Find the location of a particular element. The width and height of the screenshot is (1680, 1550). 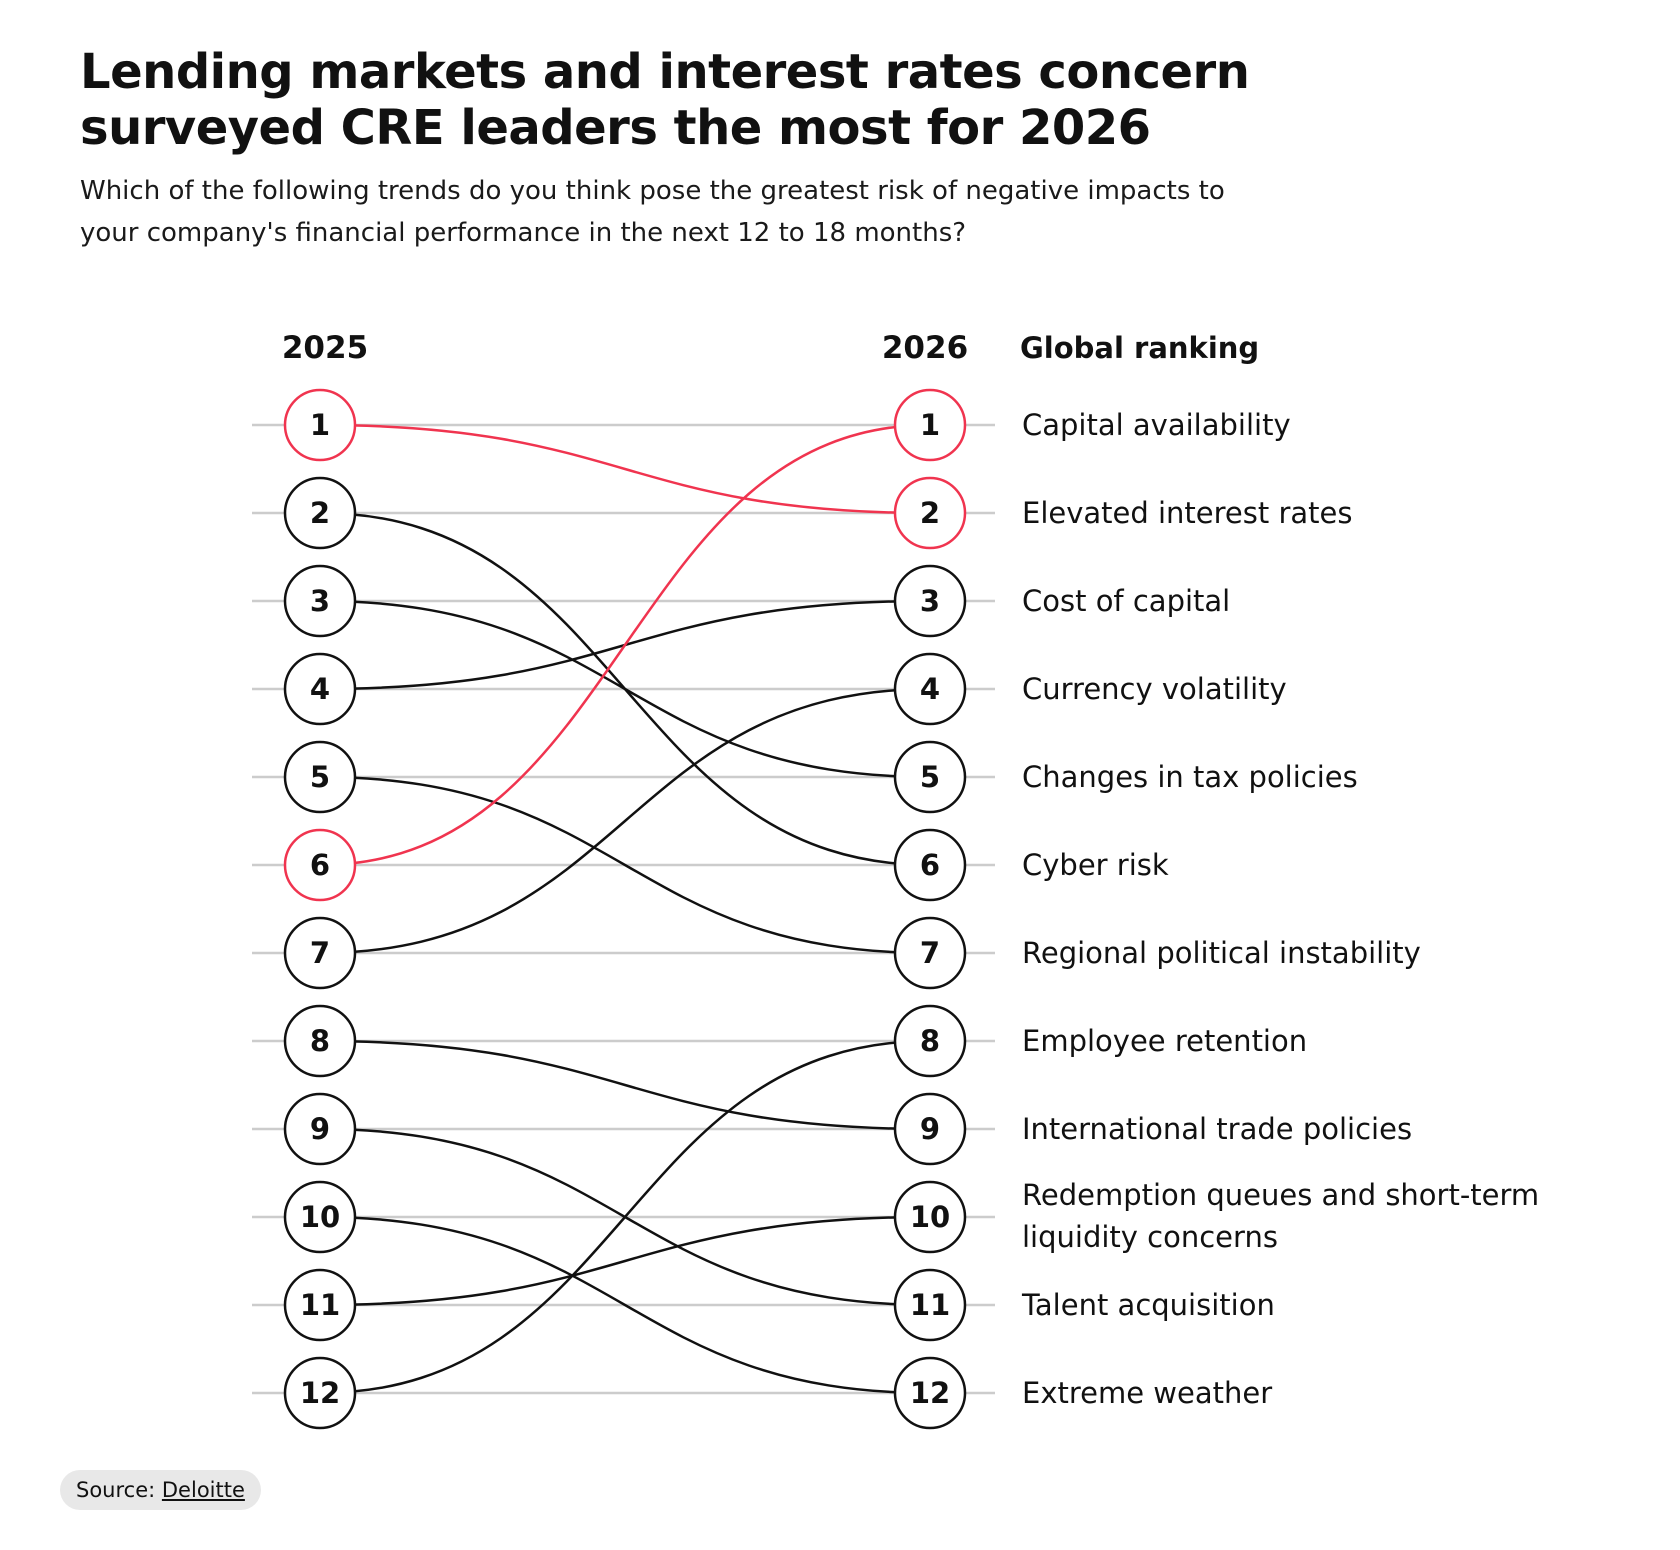

rank-number-2025-2: 2 is located at coordinates (320, 513).